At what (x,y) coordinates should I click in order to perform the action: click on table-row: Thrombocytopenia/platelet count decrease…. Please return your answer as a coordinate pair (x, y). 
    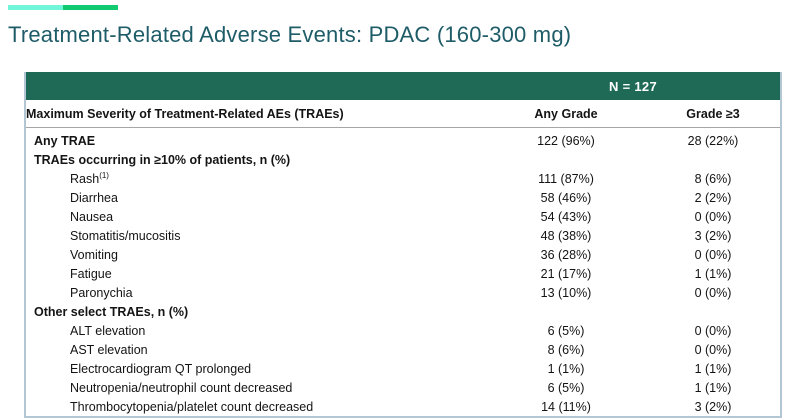
    Looking at the image, I should click on (403, 406).